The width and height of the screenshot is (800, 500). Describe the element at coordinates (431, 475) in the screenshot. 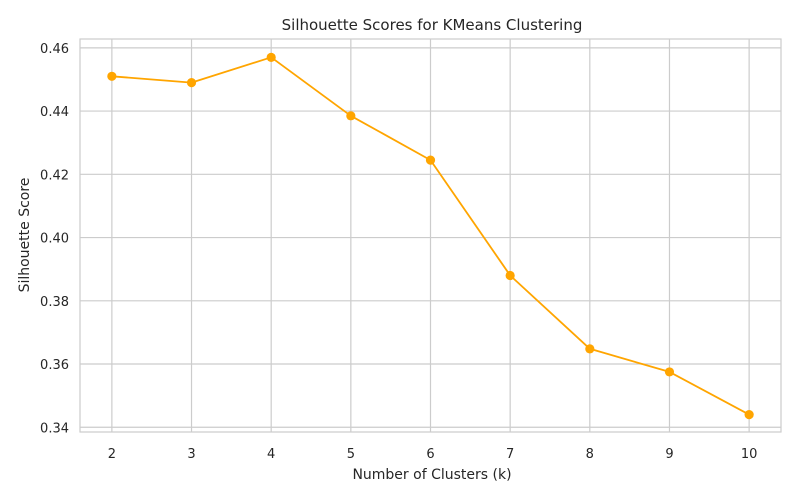

I see `x-axis-label: Number of Clusters (k)` at that location.